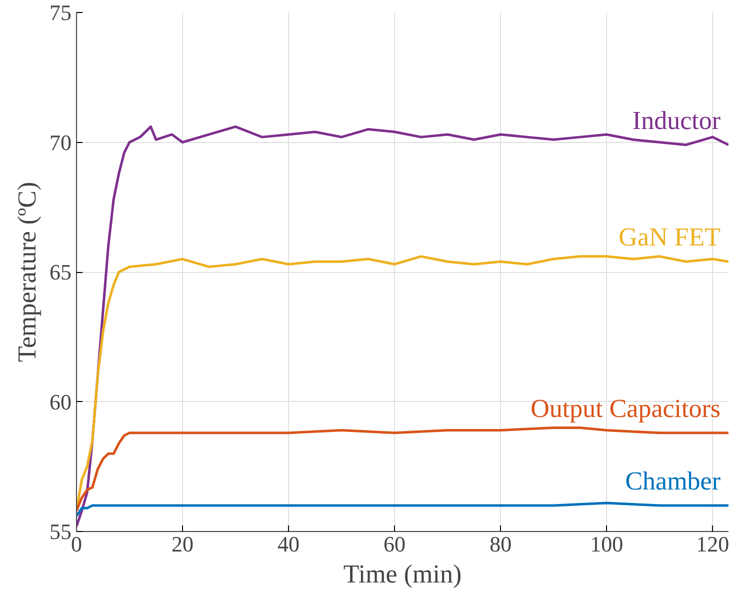  What do you see at coordinates (27, 272) in the screenshot?
I see `y-axis-title: Temperature (ºC)` at bounding box center [27, 272].